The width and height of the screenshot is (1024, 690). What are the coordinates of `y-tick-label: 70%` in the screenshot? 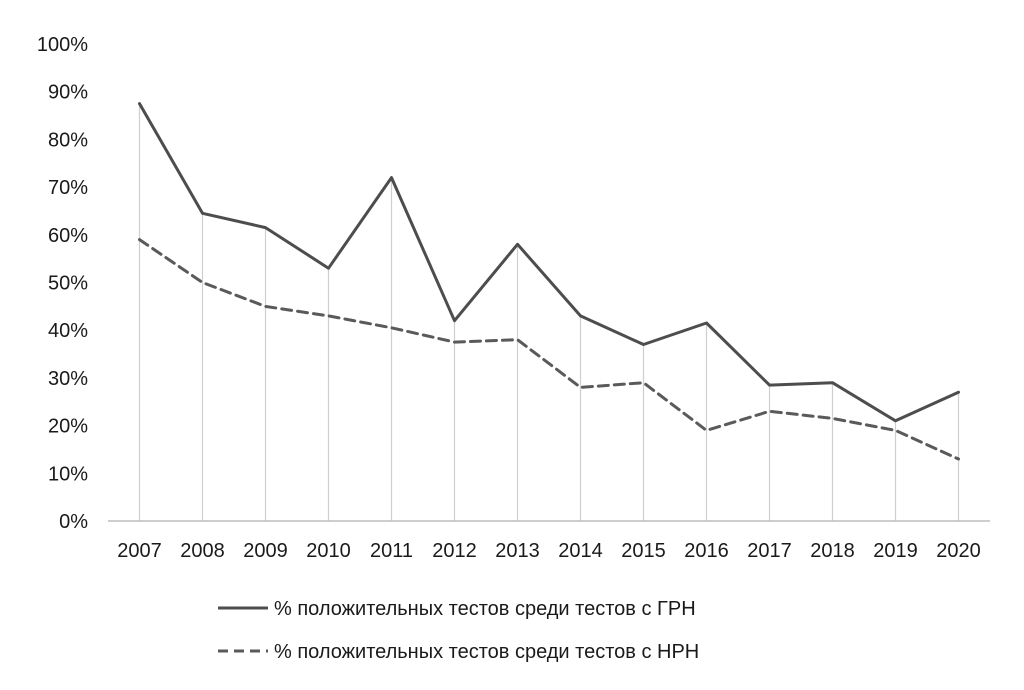 It's located at (68, 188).